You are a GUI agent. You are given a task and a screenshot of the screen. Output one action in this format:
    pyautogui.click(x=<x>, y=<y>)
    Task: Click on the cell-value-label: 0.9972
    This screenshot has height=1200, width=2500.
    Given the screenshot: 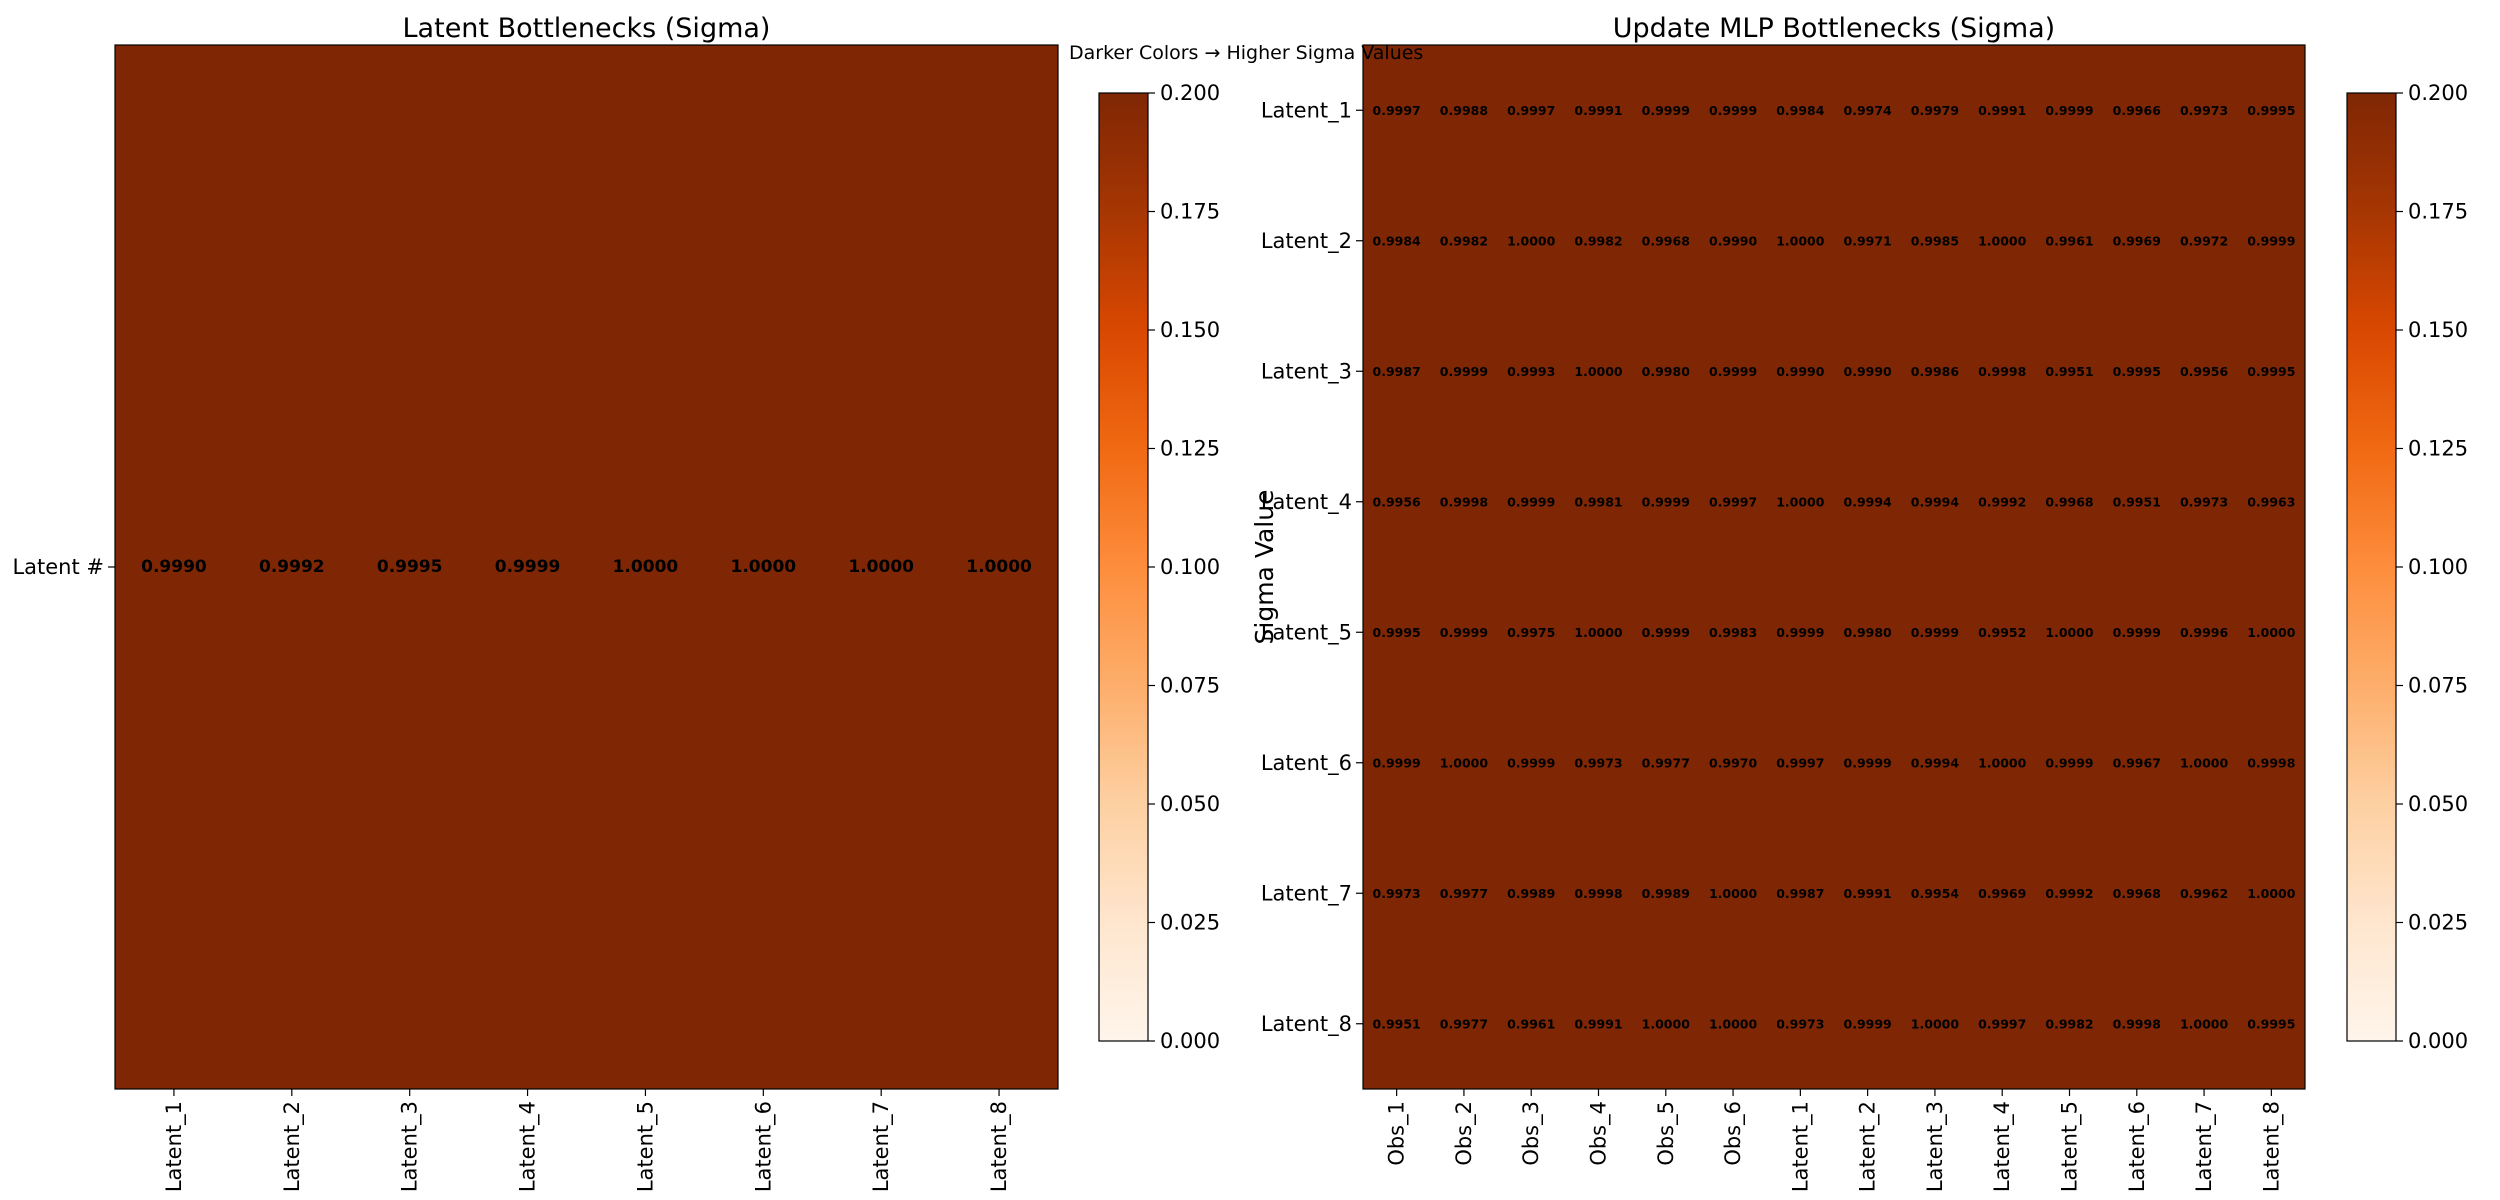 What is the action you would take?
    pyautogui.click(x=2204, y=240)
    